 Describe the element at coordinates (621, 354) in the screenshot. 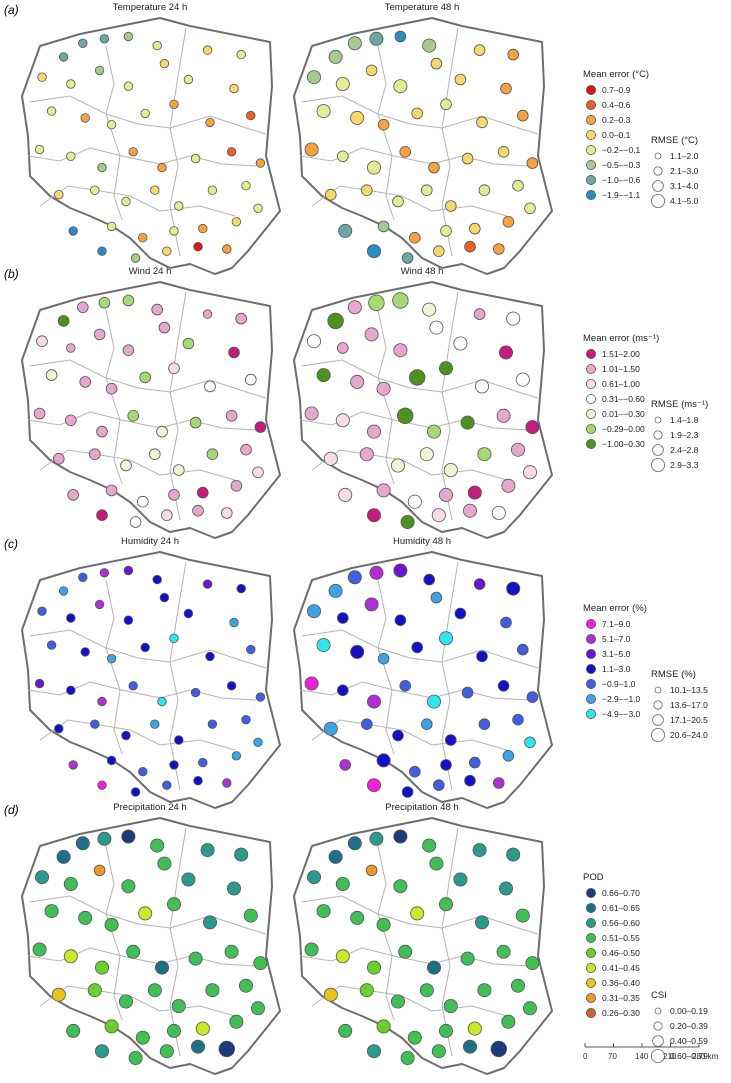

I see `legend-fill-label: 1.51–2.00` at that location.